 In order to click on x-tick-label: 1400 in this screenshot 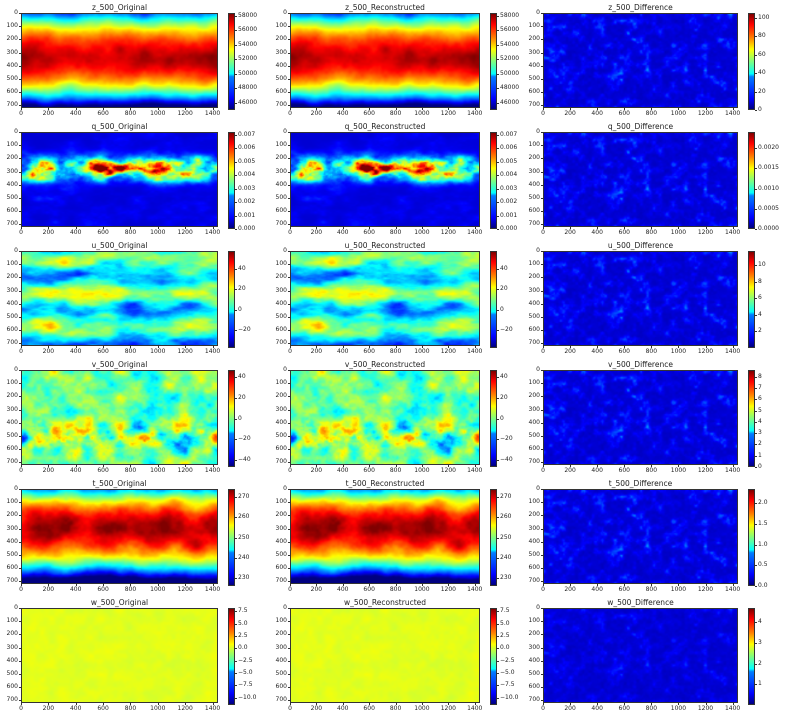, I will do `click(475, 232)`.